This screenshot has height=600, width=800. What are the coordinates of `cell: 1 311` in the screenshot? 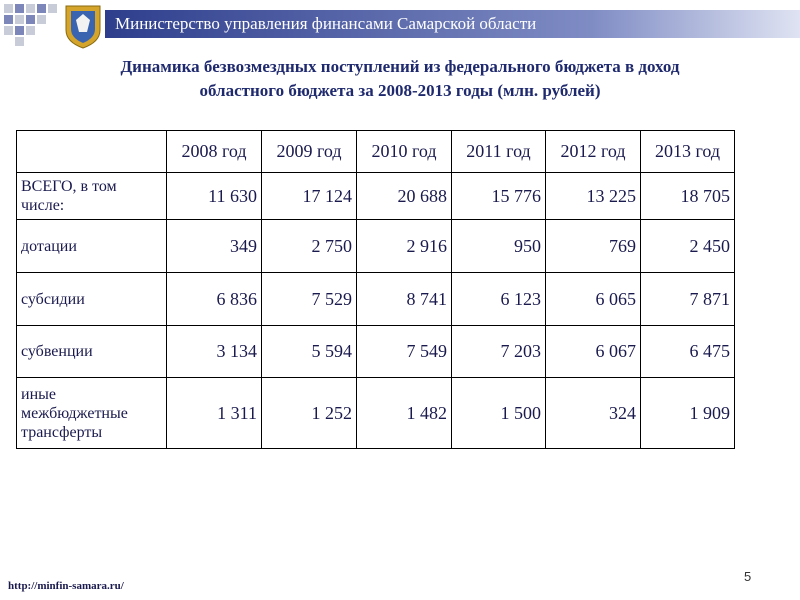 It's located at (214, 413).